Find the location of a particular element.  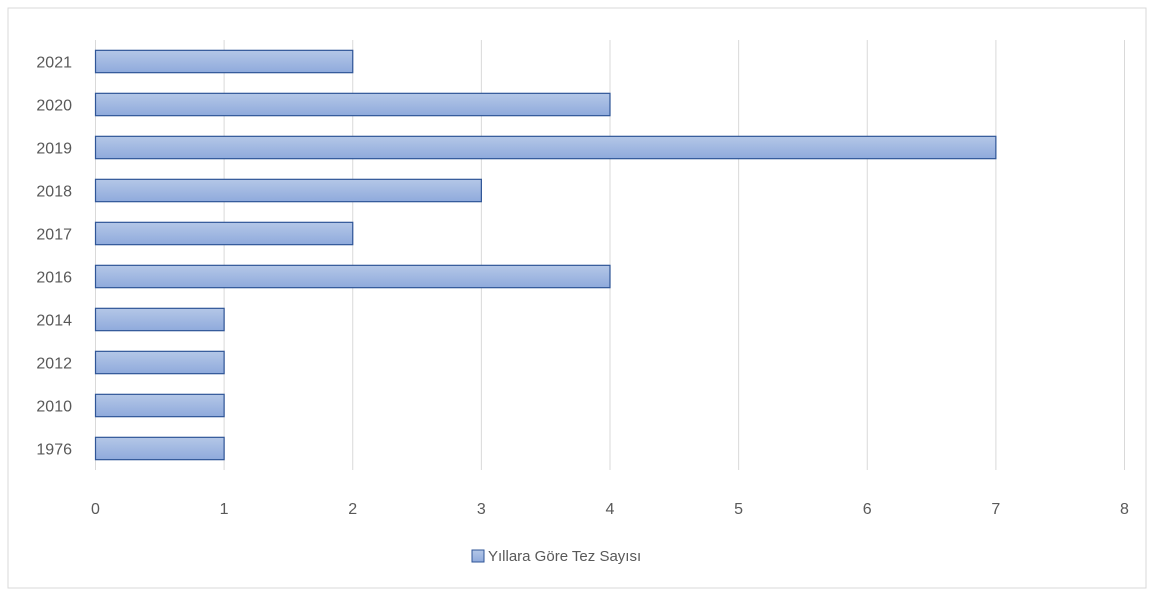

bar-2021 is located at coordinates (224, 61).